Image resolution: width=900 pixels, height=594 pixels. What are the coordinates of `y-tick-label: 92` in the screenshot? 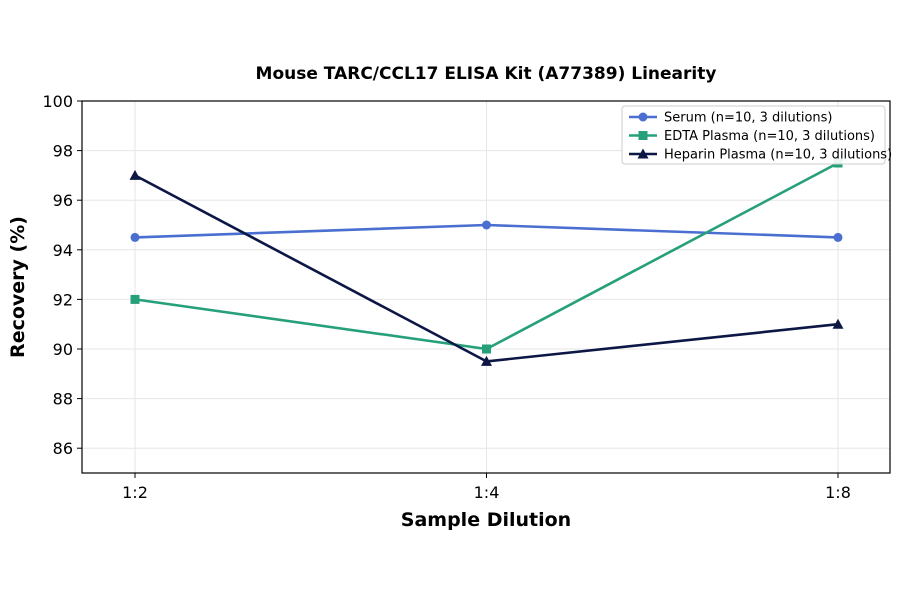 It's located at (63, 299).